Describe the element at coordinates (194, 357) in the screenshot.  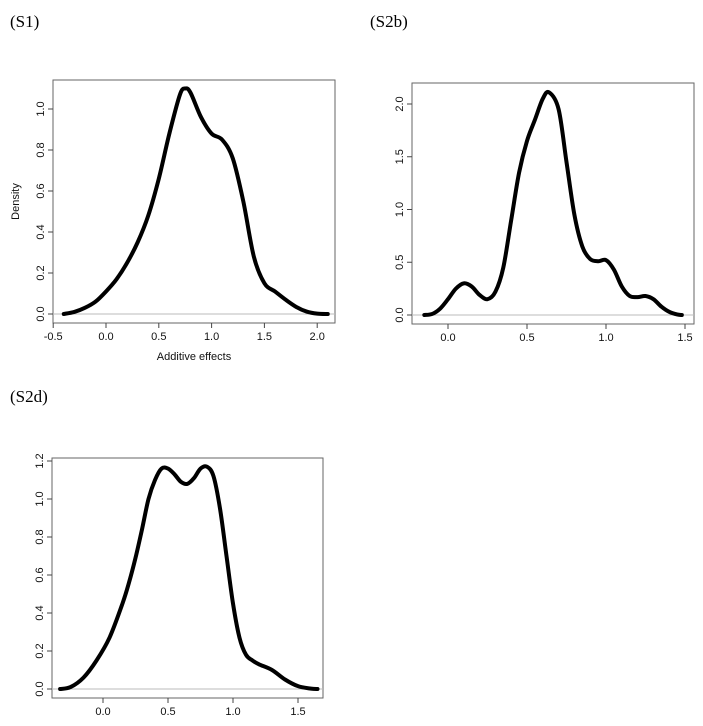
I see `x-axis-label: Additive effects` at that location.